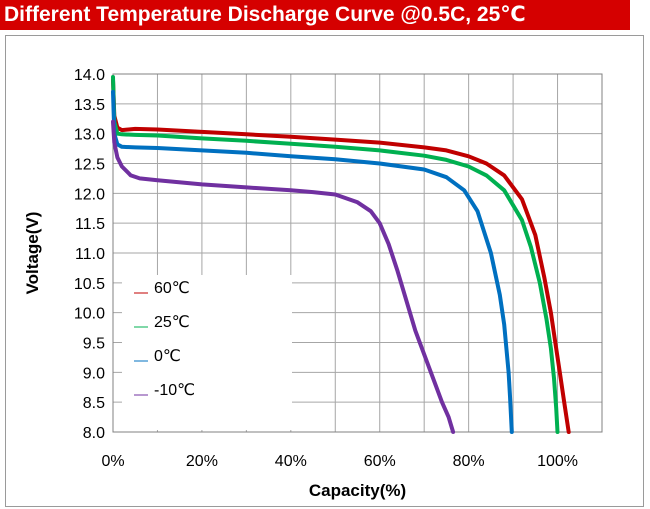 The image size is (650, 509). What do you see at coordinates (339, 461) in the screenshot?
I see `x-tick-labels: 0% 20% 40% 60% 80% 100%` at bounding box center [339, 461].